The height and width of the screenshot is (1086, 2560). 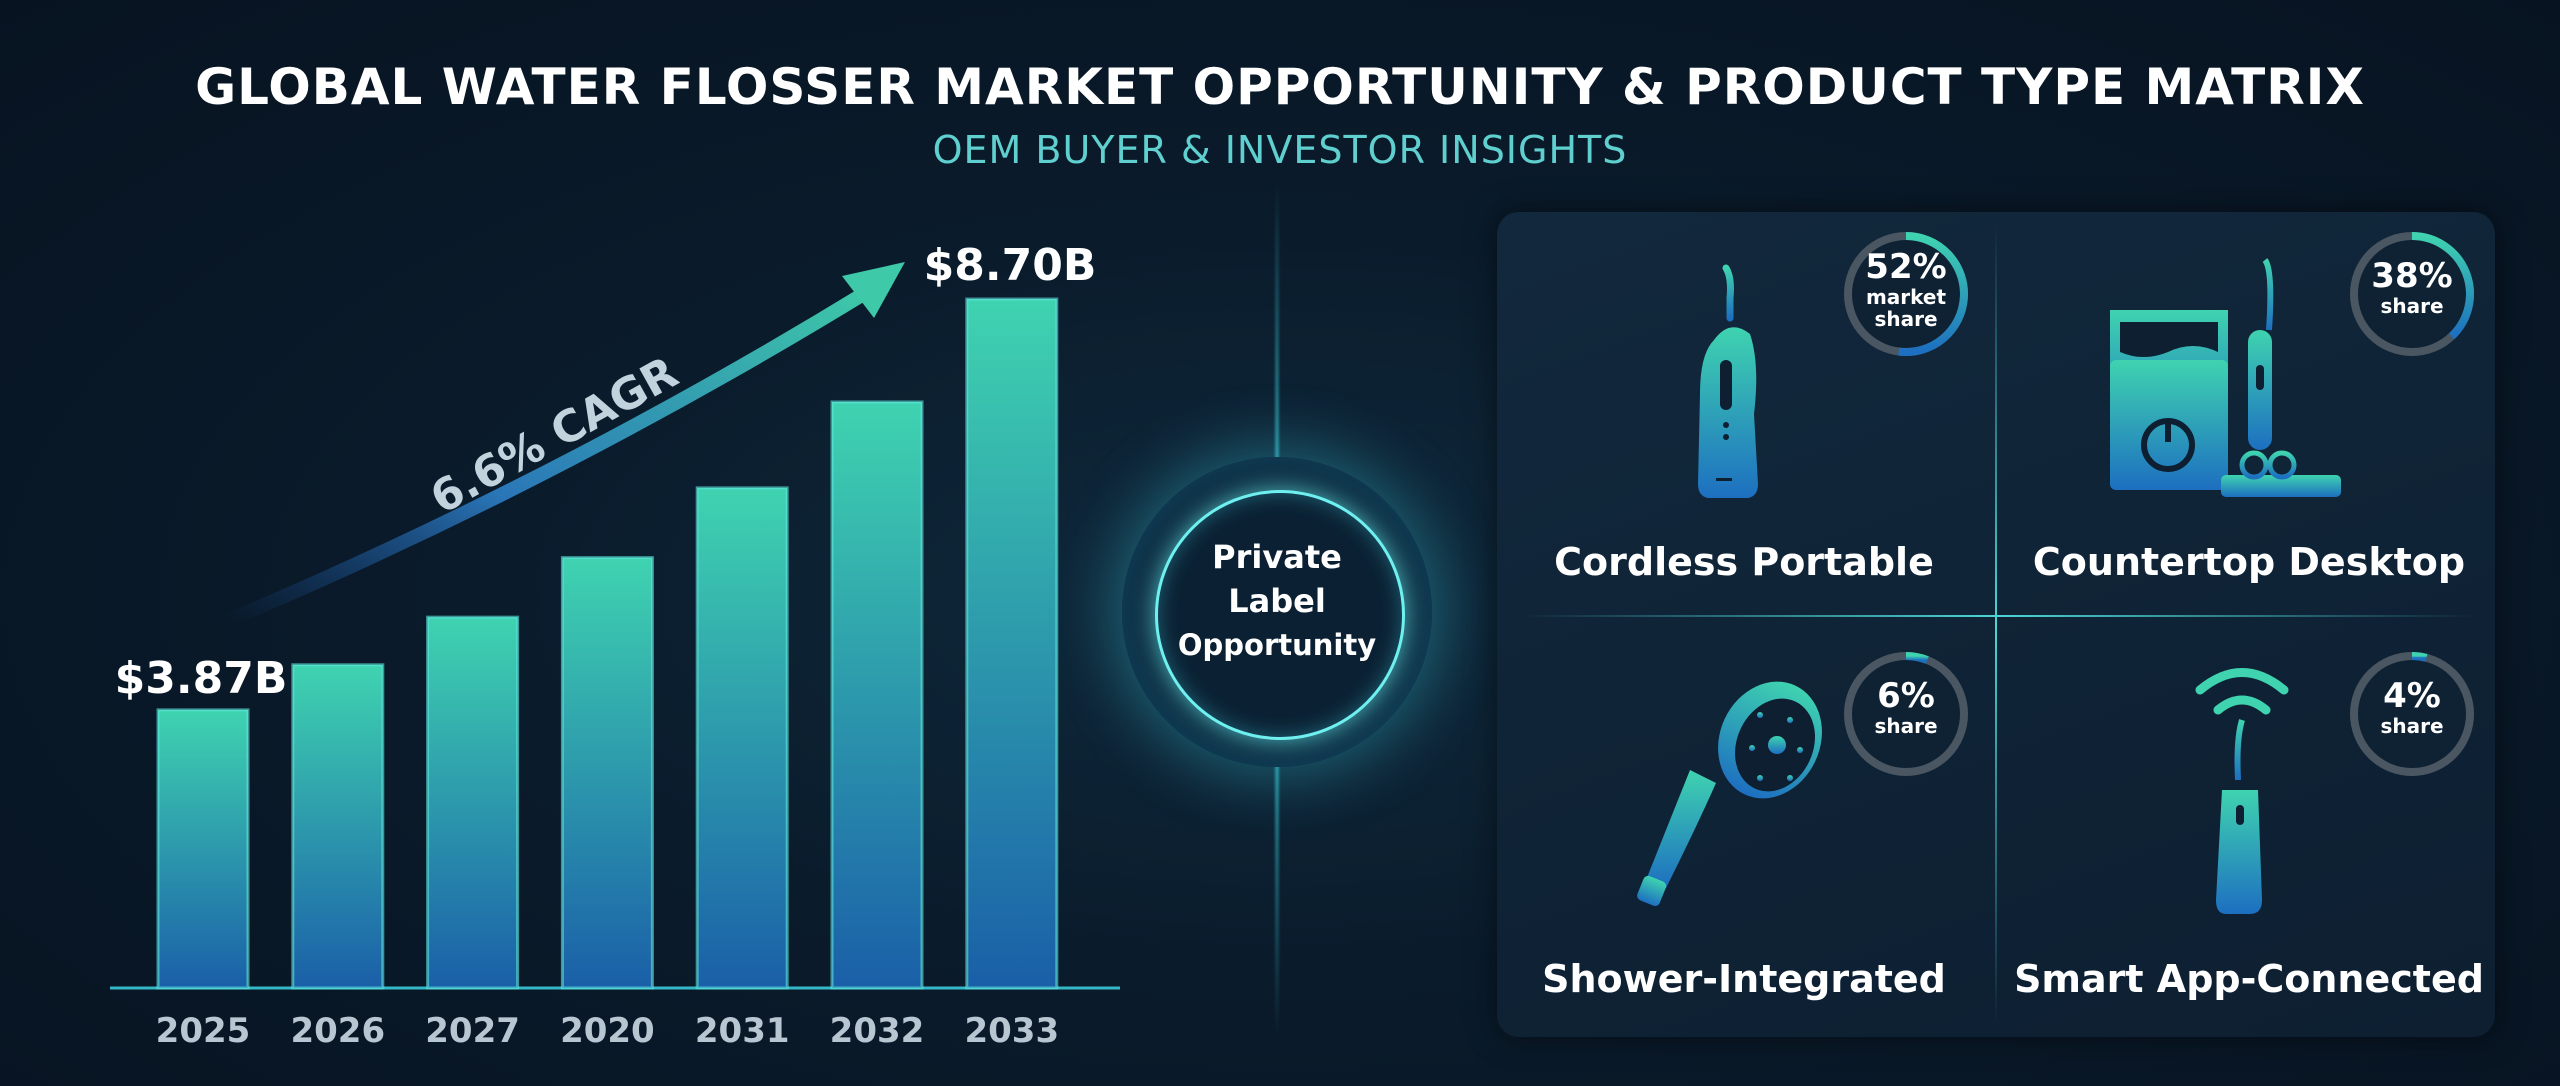 What do you see at coordinates (1729, 793) in the screenshot?
I see `shower-head-icon` at bounding box center [1729, 793].